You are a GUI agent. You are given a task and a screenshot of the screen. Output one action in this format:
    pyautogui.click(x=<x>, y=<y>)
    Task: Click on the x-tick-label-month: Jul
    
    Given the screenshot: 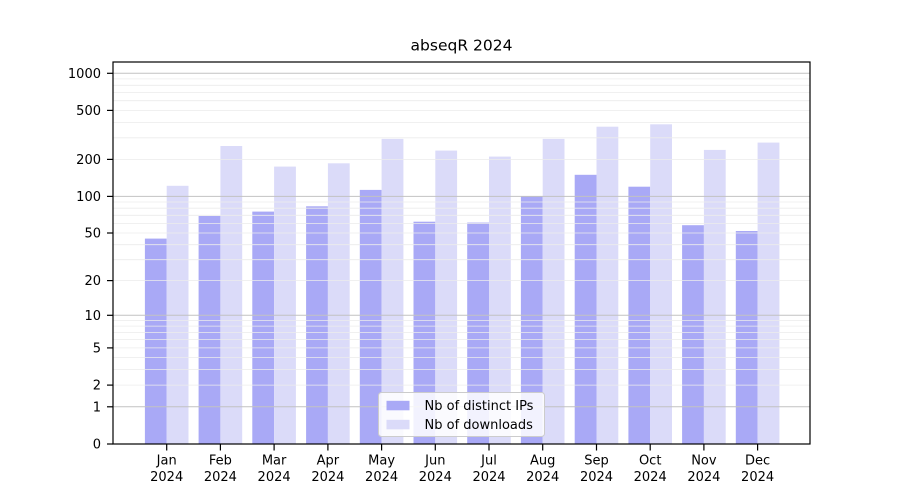 What is the action you would take?
    pyautogui.click(x=488, y=461)
    